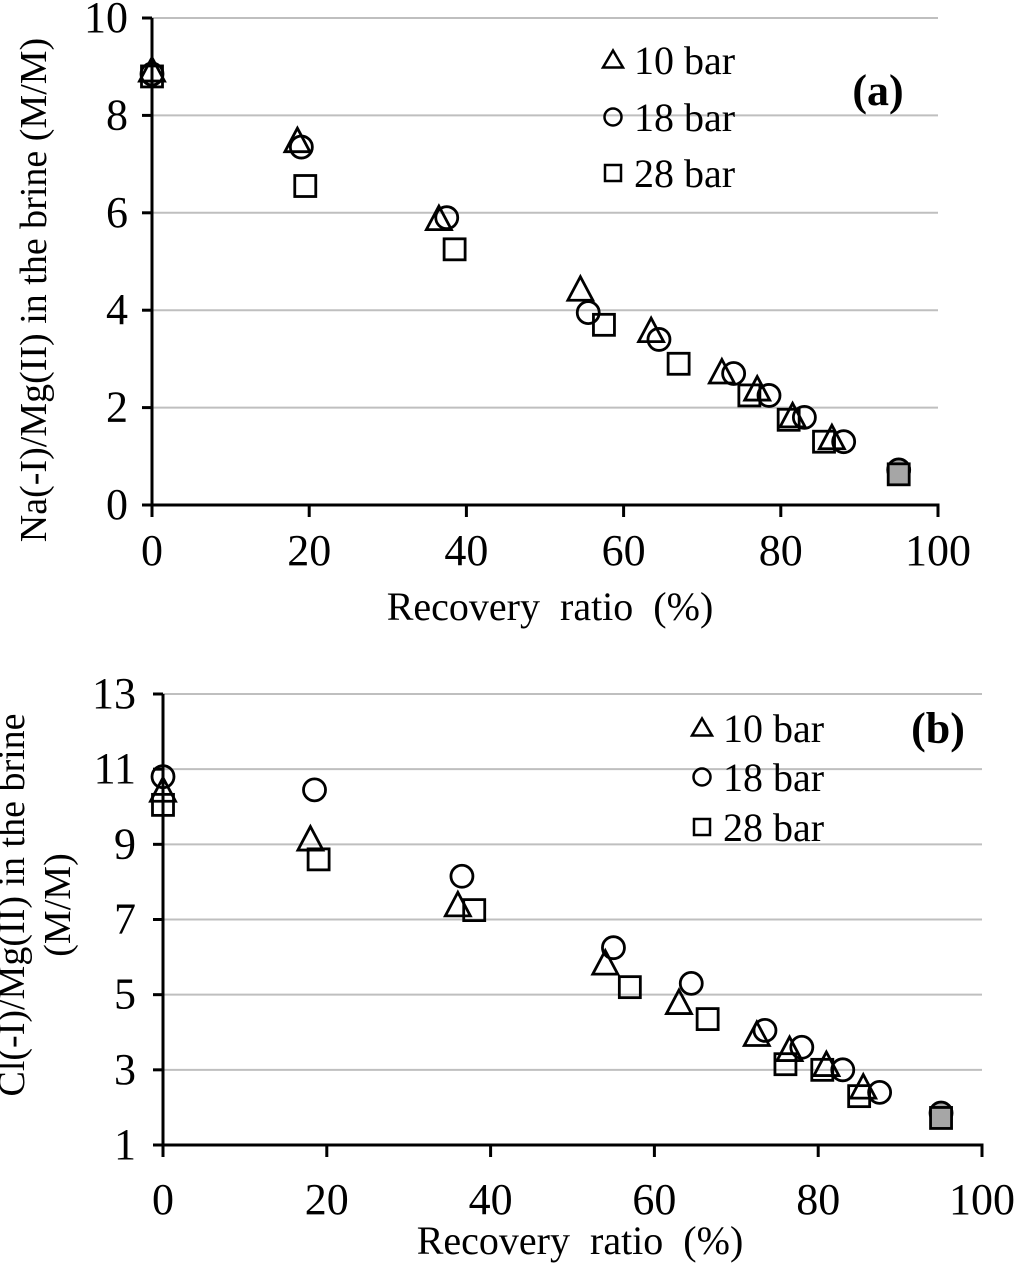  Describe the element at coordinates (550, 606) in the screenshot. I see `x-axis-title-a: Recovery ratio (%)` at that location.